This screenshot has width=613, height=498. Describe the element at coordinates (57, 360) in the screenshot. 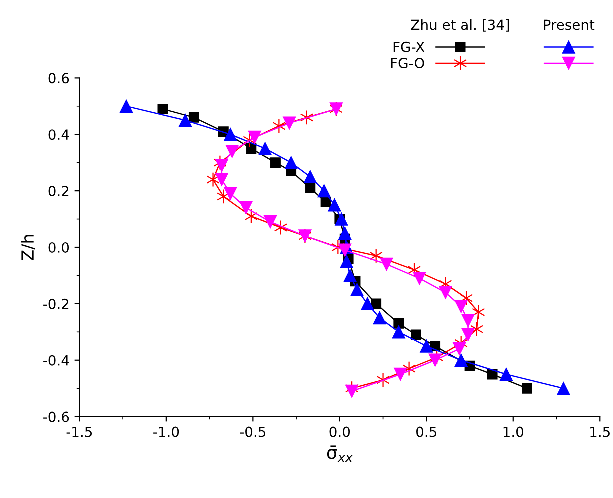

I see `y-tick-label: -0.4` at that location.